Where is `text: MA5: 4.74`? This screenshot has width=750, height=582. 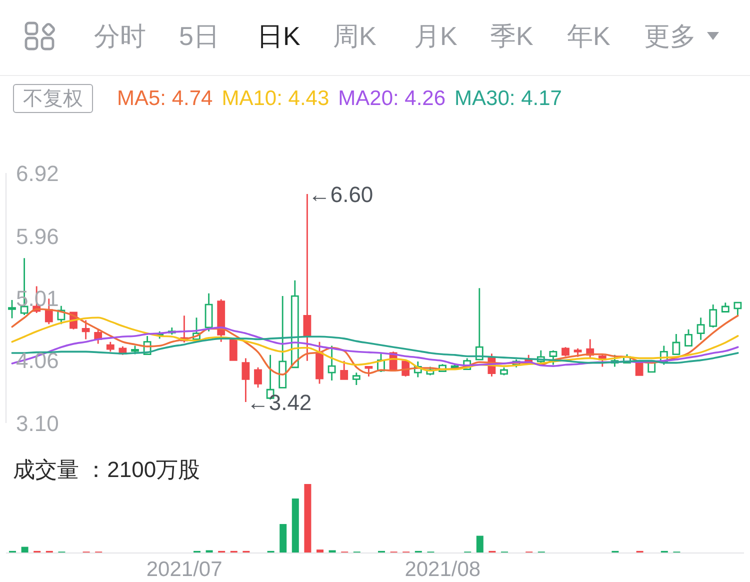
text: MA5: 4.74 is located at coordinates (165, 99).